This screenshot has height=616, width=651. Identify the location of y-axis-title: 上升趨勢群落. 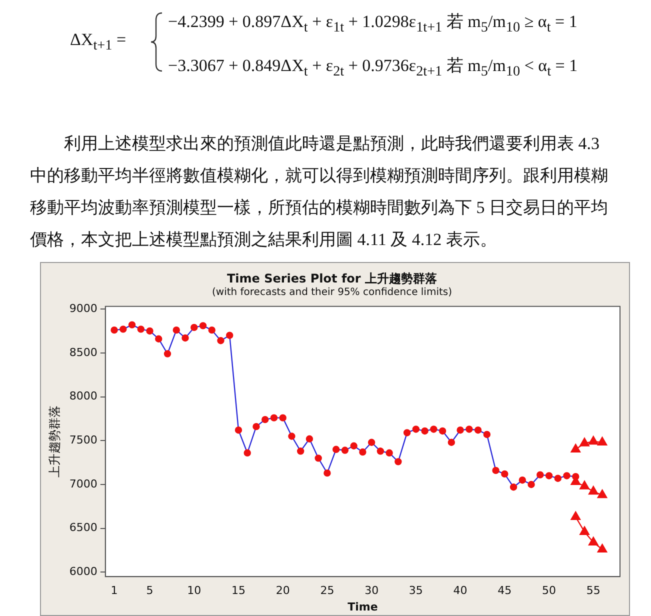
(54, 442).